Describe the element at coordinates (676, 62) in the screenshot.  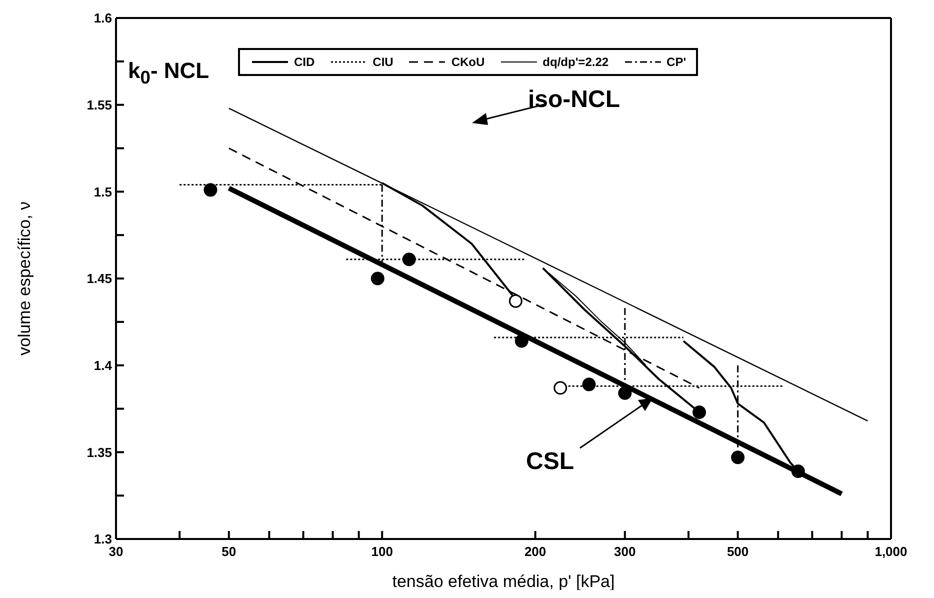
I see `legend-label: CP'` at that location.